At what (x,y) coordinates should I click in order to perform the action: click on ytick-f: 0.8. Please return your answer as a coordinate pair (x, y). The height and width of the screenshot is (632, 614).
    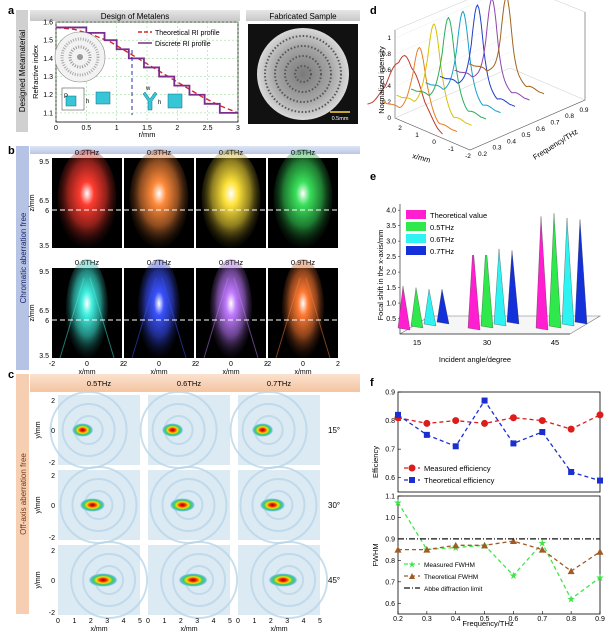
    Looking at the image, I should click on (390, 561).